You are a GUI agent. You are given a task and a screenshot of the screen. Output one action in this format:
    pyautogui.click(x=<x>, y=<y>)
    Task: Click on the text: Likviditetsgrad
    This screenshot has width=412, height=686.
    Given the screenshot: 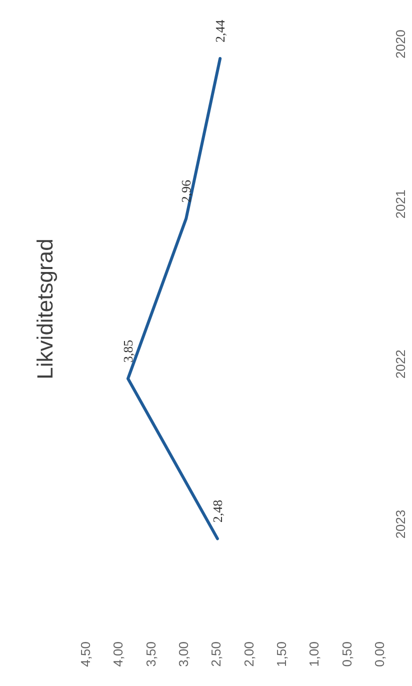 What is the action you would take?
    pyautogui.click(x=45, y=309)
    